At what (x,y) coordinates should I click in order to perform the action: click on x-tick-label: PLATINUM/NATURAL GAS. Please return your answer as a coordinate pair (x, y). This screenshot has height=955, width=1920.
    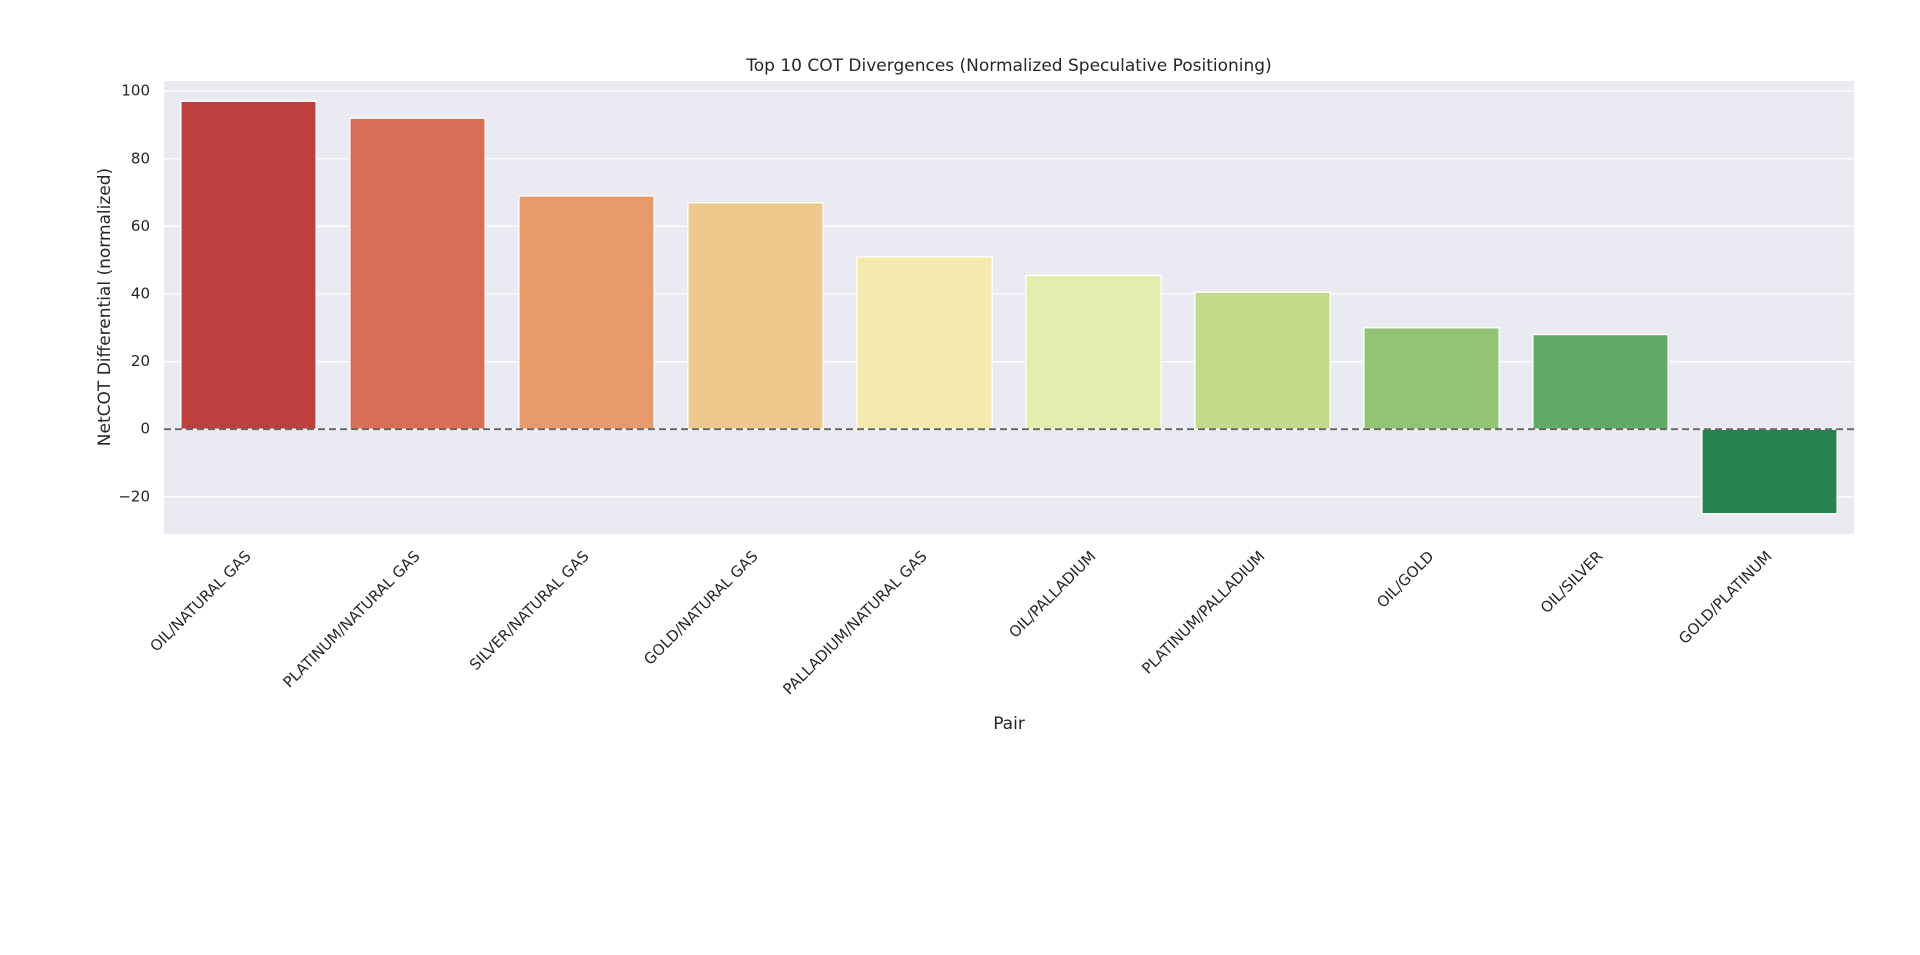
    Looking at the image, I should click on (351, 619).